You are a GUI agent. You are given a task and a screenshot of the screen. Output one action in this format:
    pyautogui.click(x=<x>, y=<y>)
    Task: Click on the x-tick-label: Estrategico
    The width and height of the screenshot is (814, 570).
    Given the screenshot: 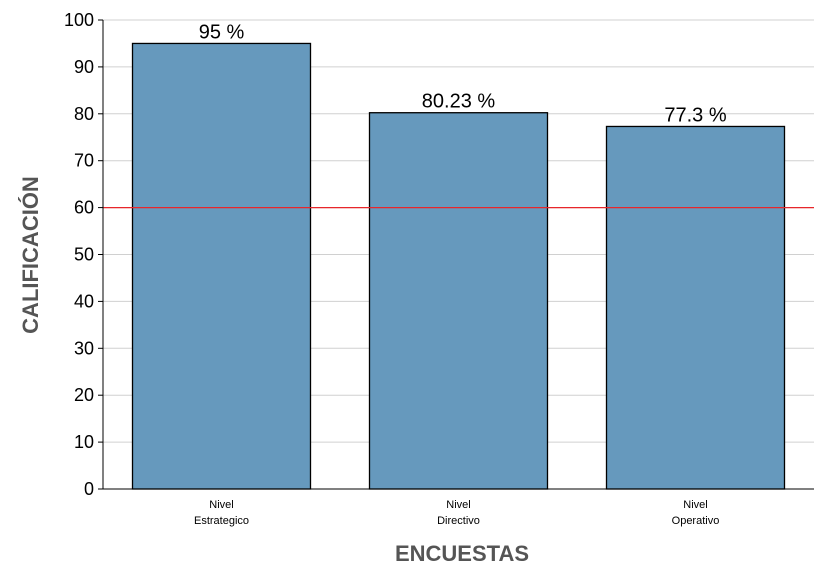 What is the action you would take?
    pyautogui.click(x=221, y=521)
    